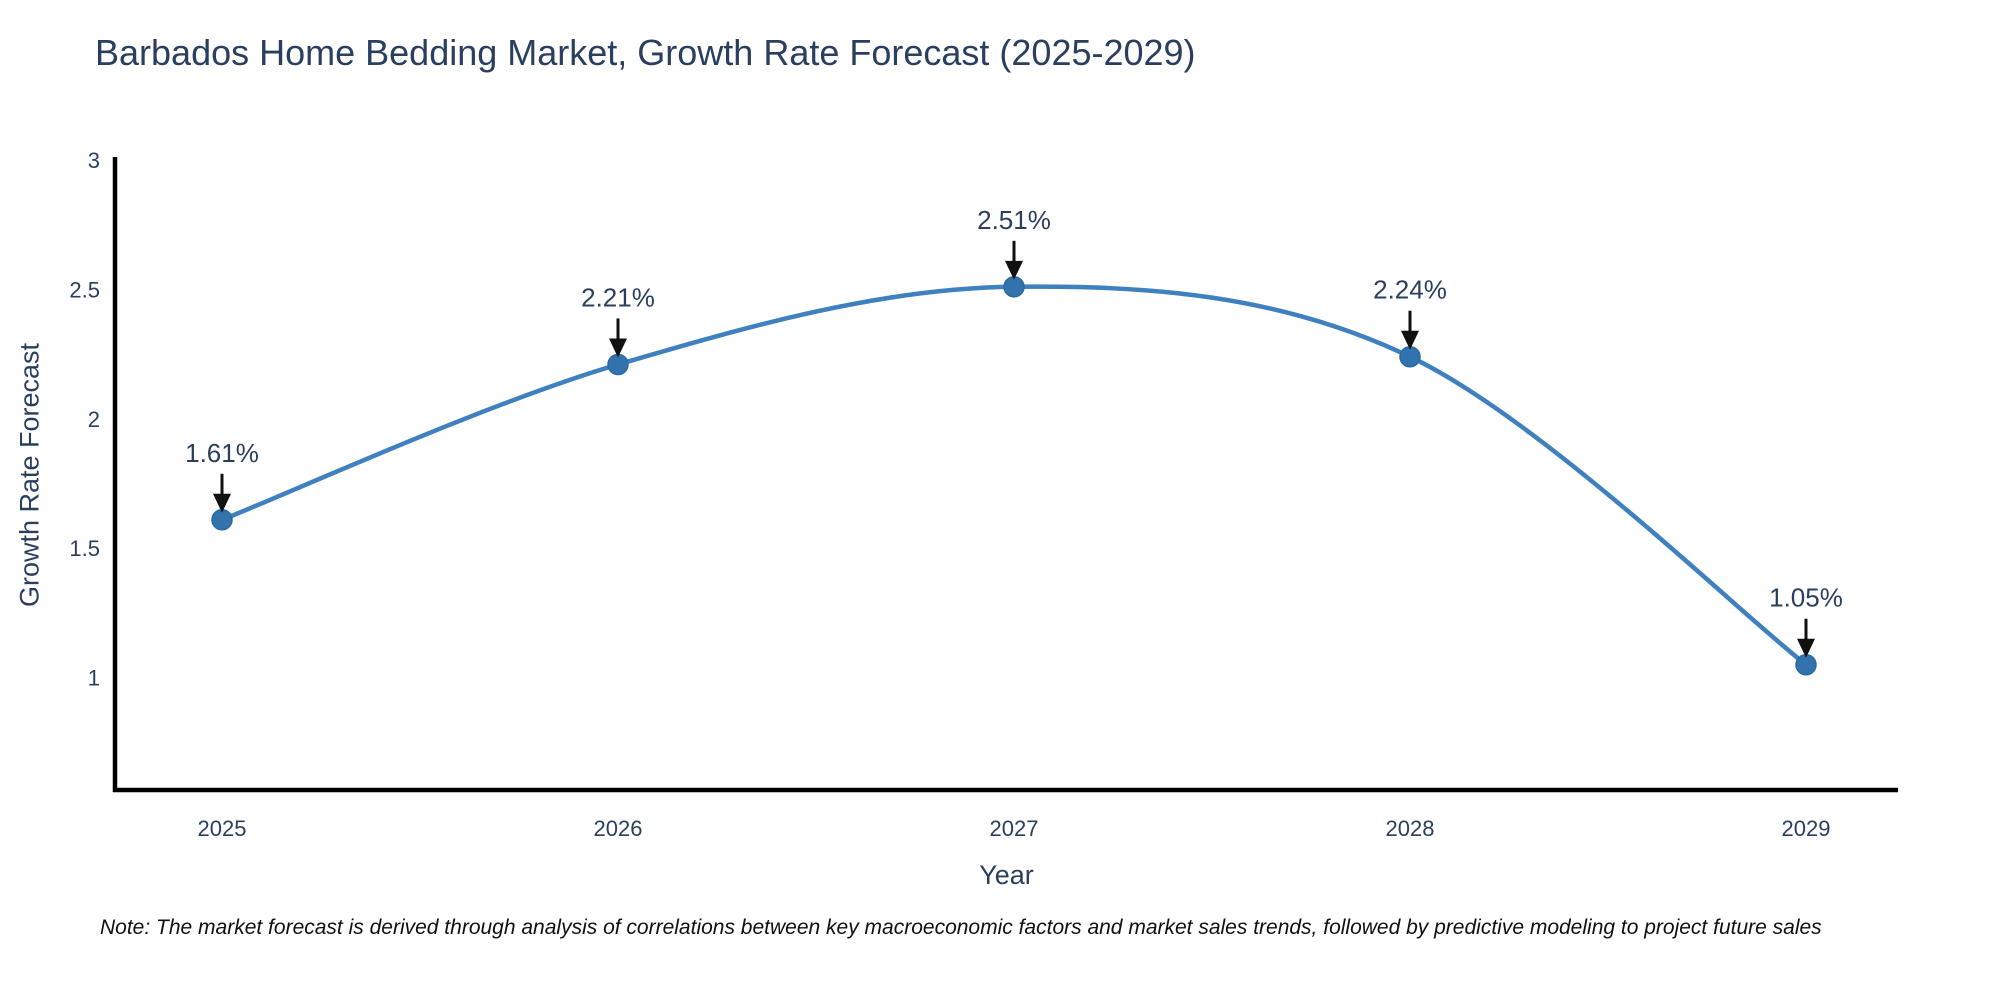  What do you see at coordinates (84, 548) in the screenshot?
I see `y-tick-label: 1.5` at bounding box center [84, 548].